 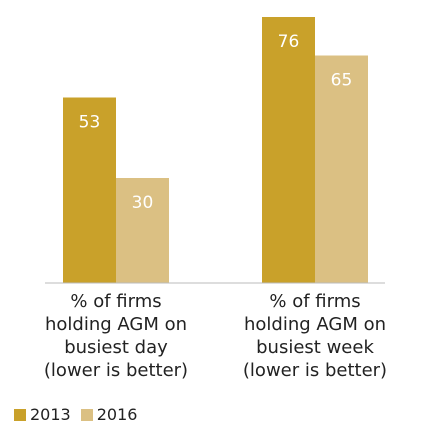 What do you see at coordinates (50, 414) in the screenshot?
I see `legend-label: 2013` at bounding box center [50, 414].